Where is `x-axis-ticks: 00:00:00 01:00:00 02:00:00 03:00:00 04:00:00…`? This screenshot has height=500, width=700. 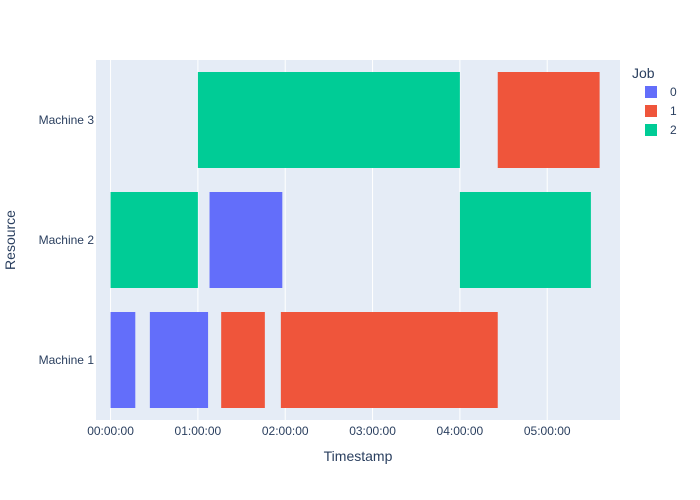
x-axis-ticks: 00:00:00 01:00:00 02:00:00 03:00:00 04:00:00… is located at coordinates (329, 431).